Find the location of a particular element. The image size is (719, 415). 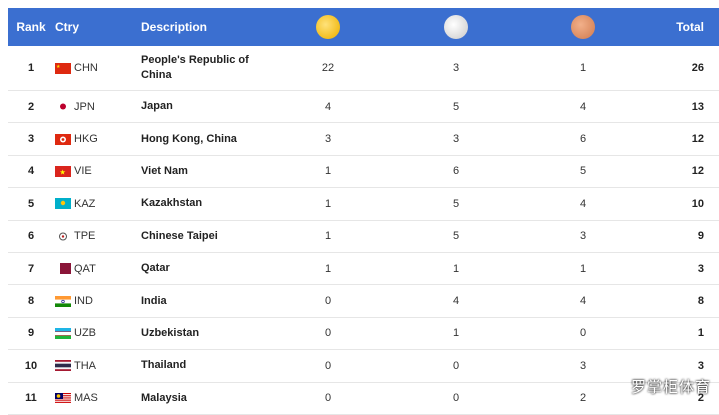

total-count: 2 is located at coordinates (700, 398).